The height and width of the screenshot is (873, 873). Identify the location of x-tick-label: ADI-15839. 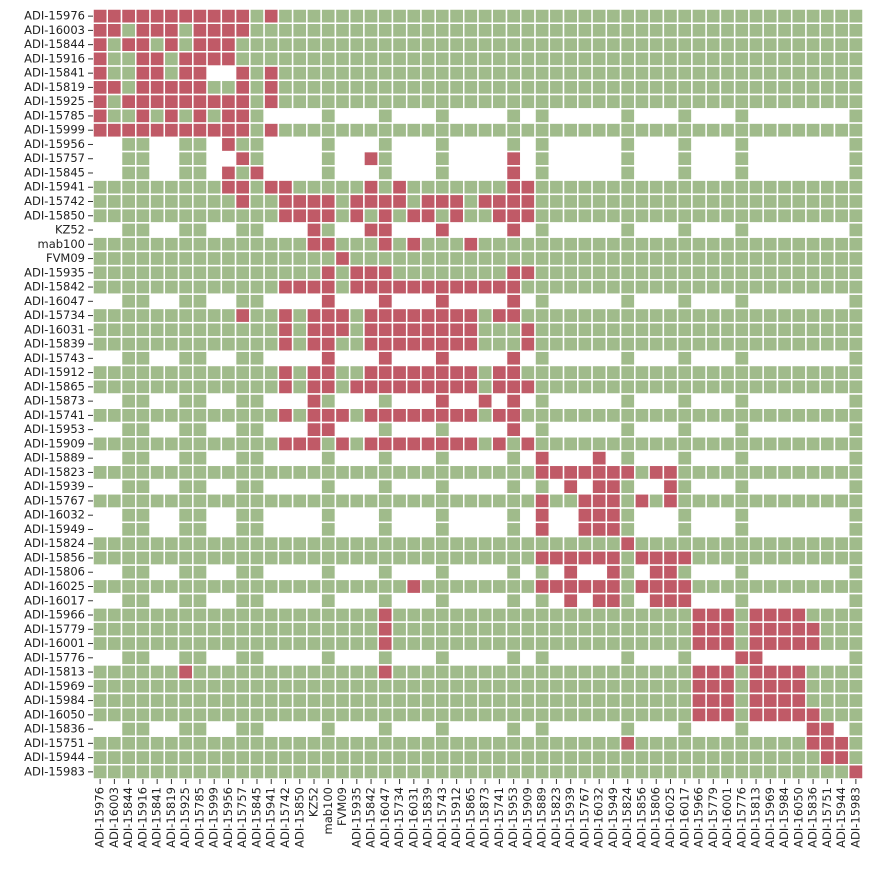
(428, 817).